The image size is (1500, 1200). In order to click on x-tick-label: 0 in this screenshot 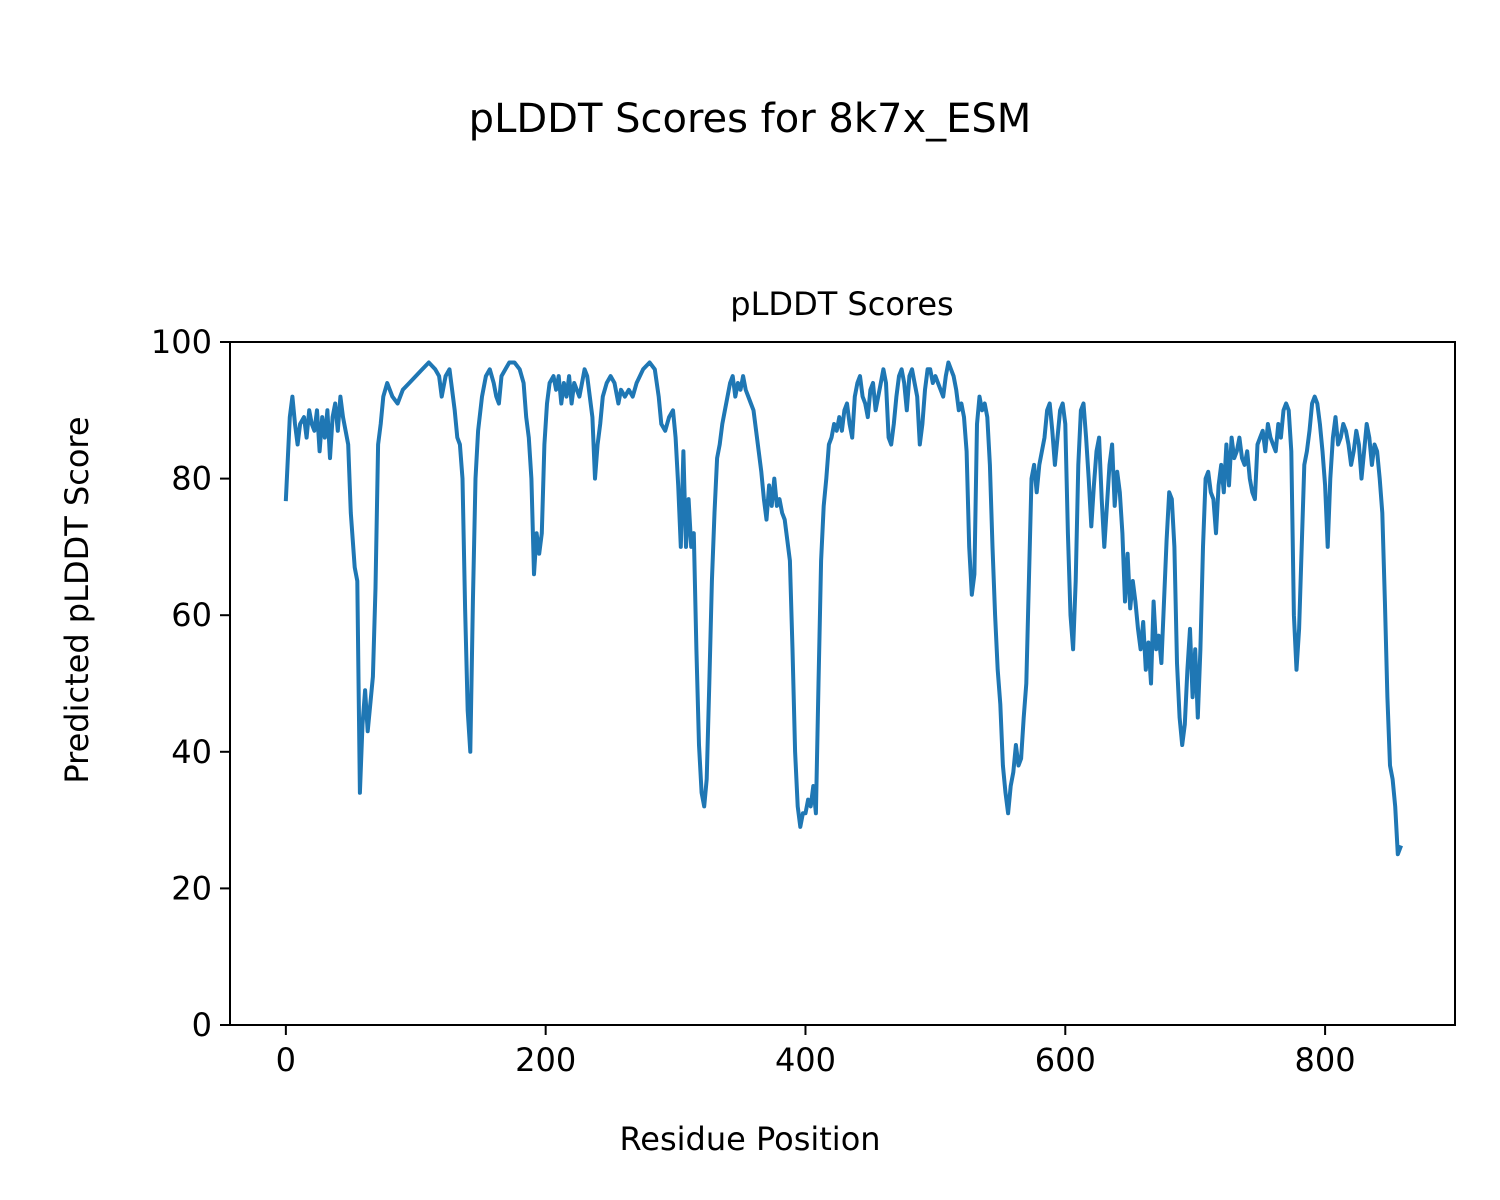, I will do `click(286, 1060)`.